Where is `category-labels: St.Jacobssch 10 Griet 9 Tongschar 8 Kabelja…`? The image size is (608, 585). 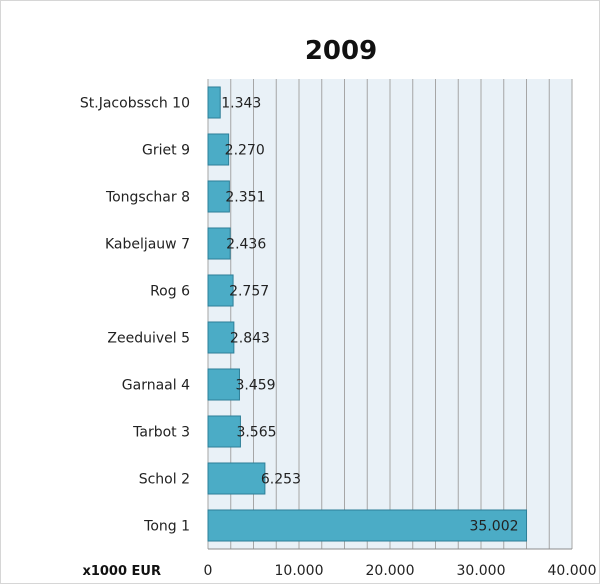
category-labels: St.Jacobssch 10 Griet 9 Tongschar 8 Kabelja… is located at coordinates (135, 315).